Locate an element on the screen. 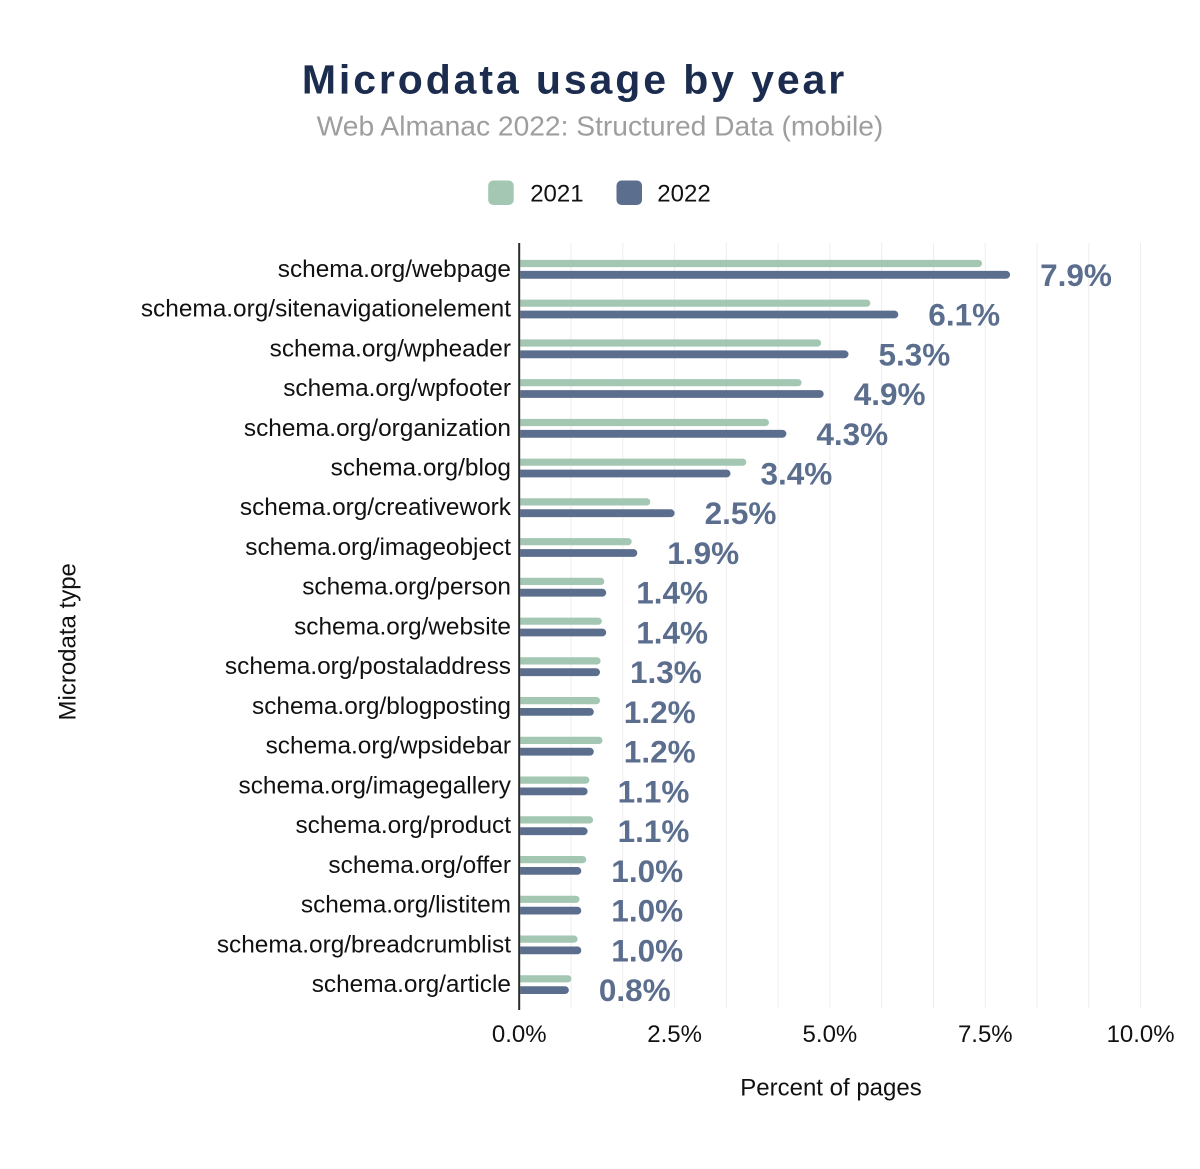  svg-text: Percent of pages is located at coordinates (830, 1088).